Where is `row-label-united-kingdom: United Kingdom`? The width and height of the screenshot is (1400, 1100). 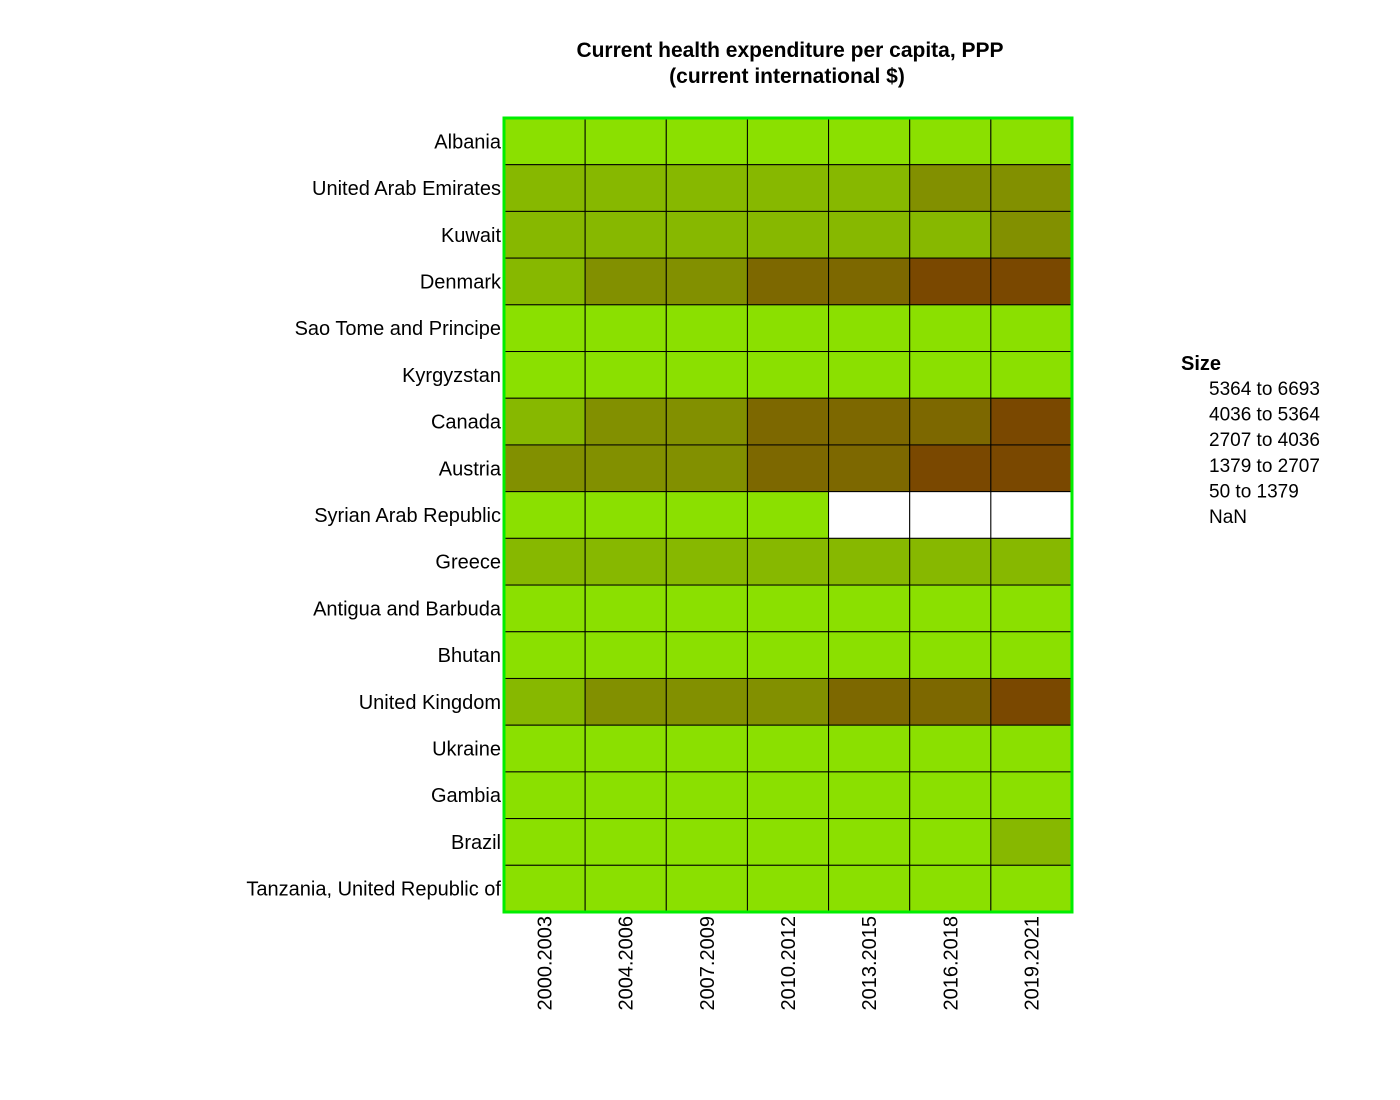
row-label-united-kingdom: United Kingdom is located at coordinates (430, 703).